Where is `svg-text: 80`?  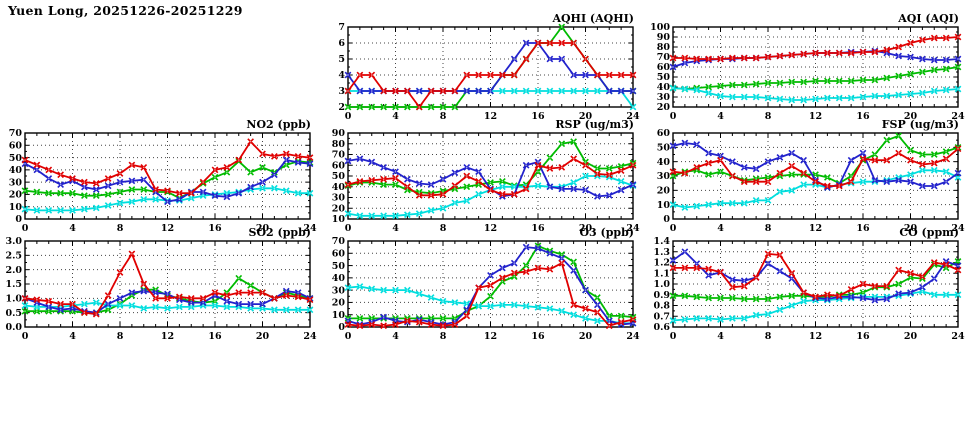 svg-text: 80 is located at coordinates (664, 47).